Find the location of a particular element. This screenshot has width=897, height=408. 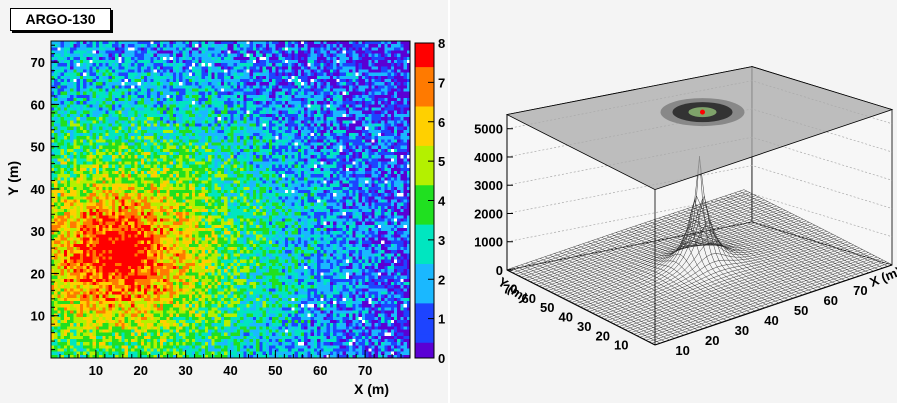

y-tick-label: 10 is located at coordinates (38, 316).